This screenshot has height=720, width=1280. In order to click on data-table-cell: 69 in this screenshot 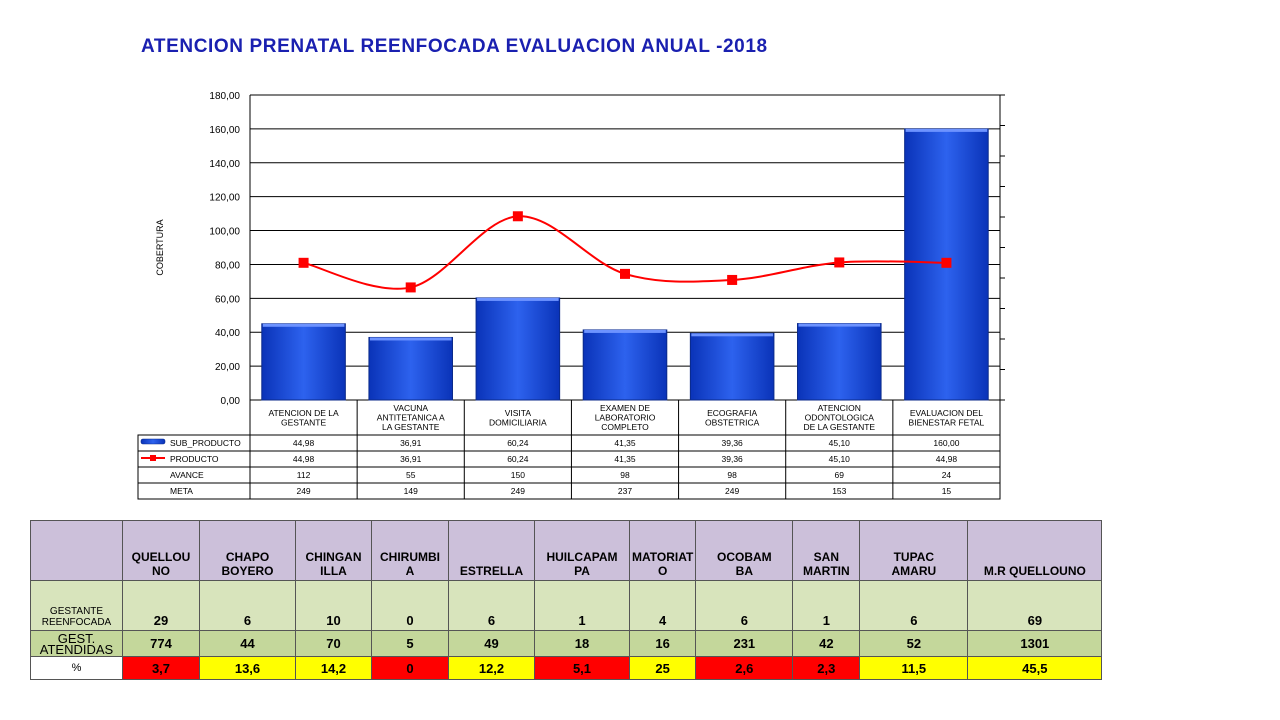, I will do `click(840, 475)`.